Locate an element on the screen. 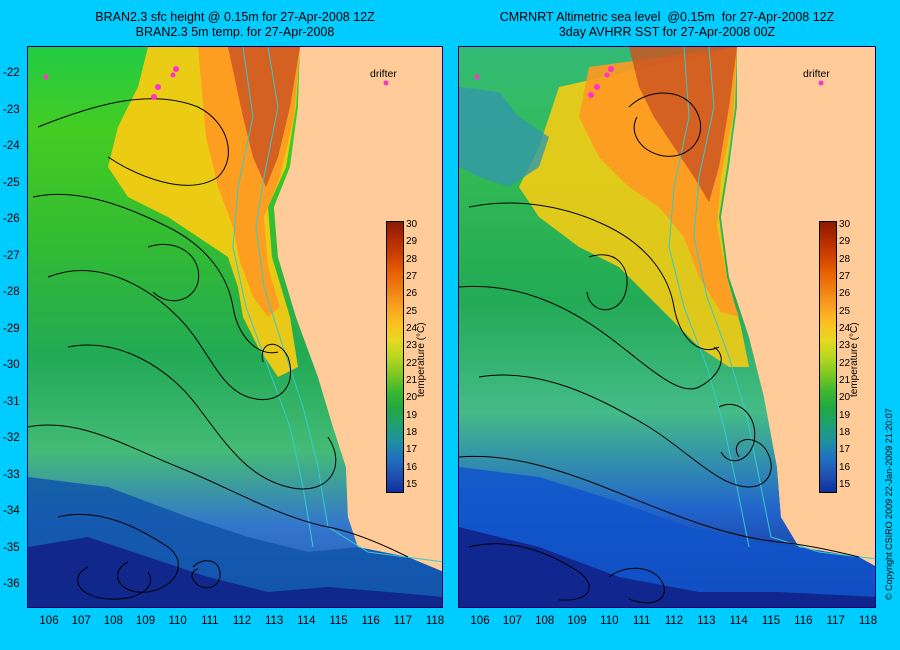 This screenshot has width=900, height=650. left-drifter-label: drifter is located at coordinates (383, 74).